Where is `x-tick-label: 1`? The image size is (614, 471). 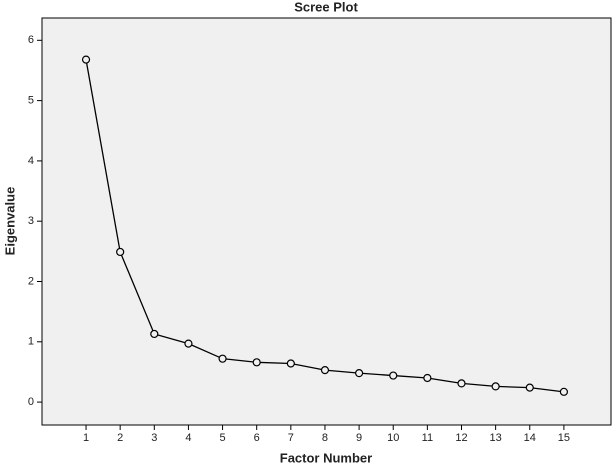
x-tick-label: 1 is located at coordinates (86, 438).